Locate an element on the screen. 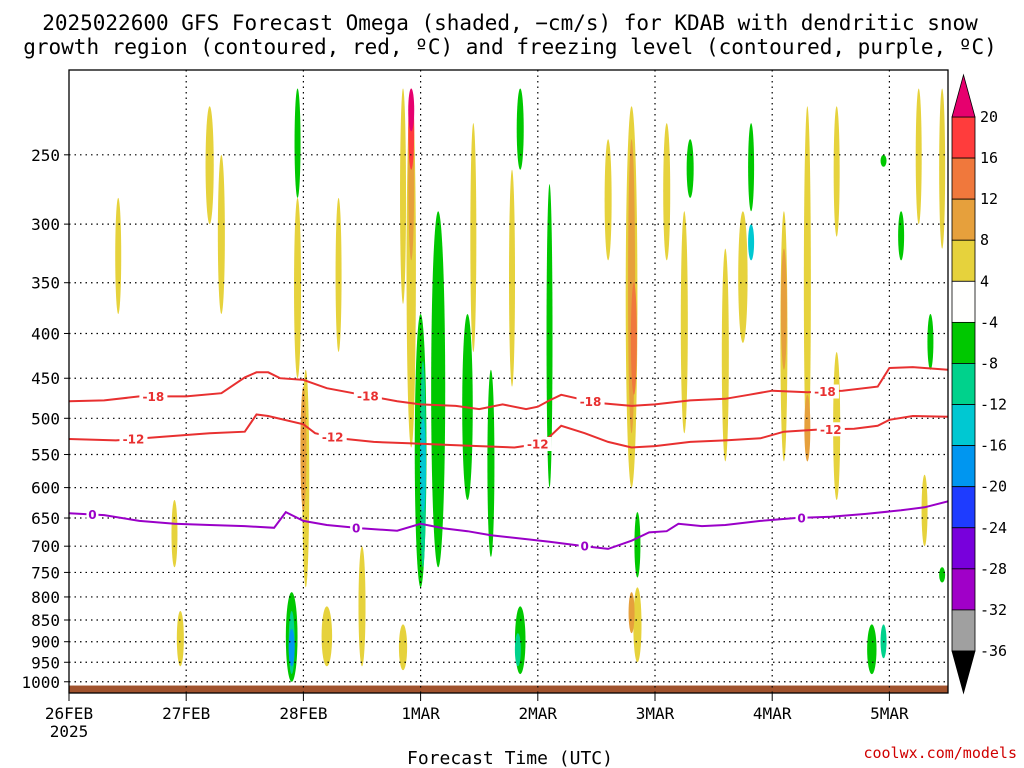 The image size is (1024, 768). colorbar-label: -16 is located at coordinates (993, 446).